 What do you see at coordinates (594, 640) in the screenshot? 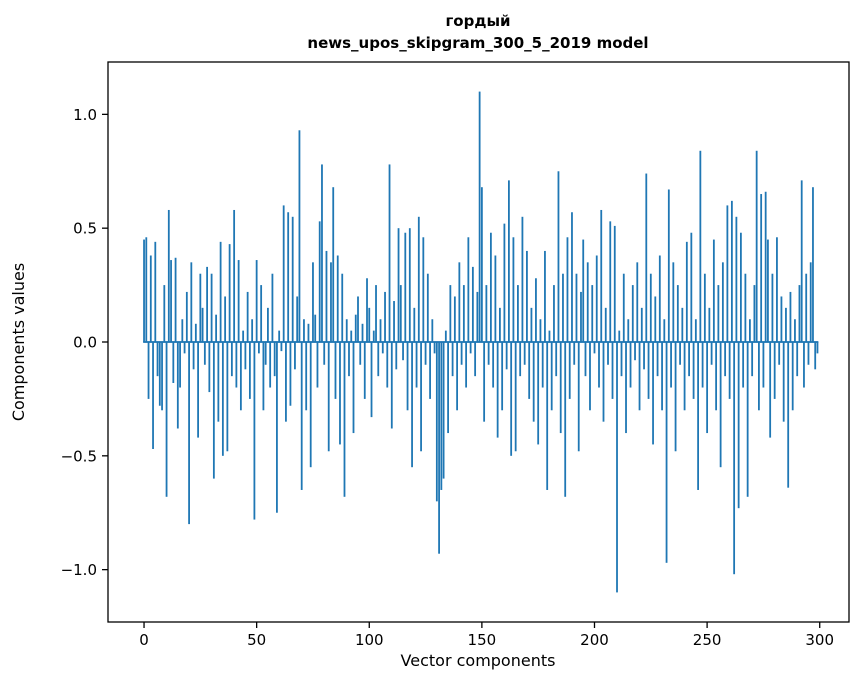
I see `x-tick-label: 200` at bounding box center [594, 640].